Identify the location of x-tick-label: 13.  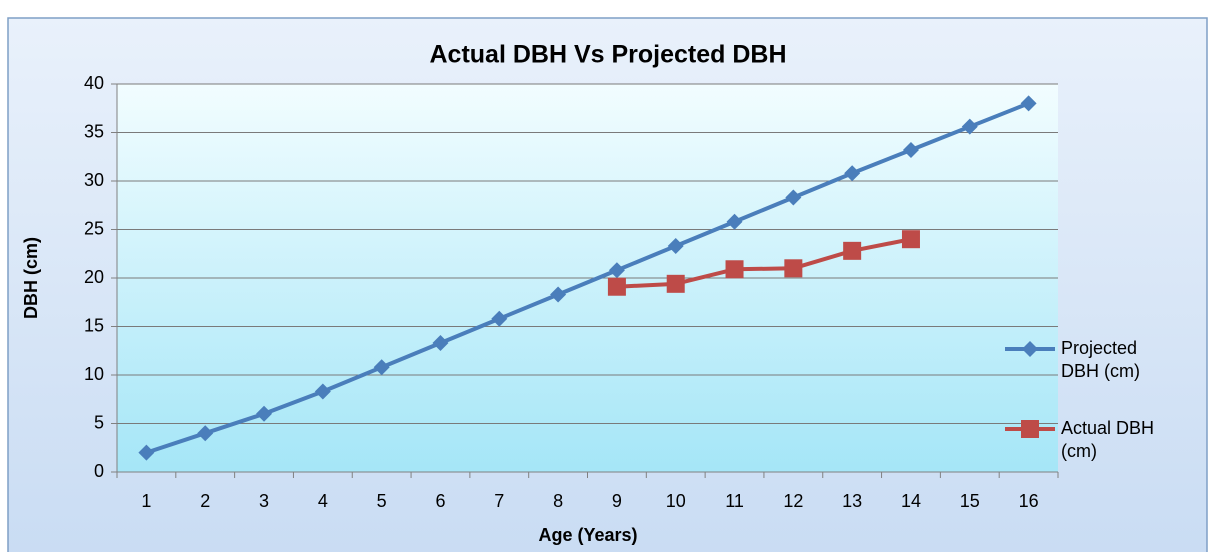
(852, 501).